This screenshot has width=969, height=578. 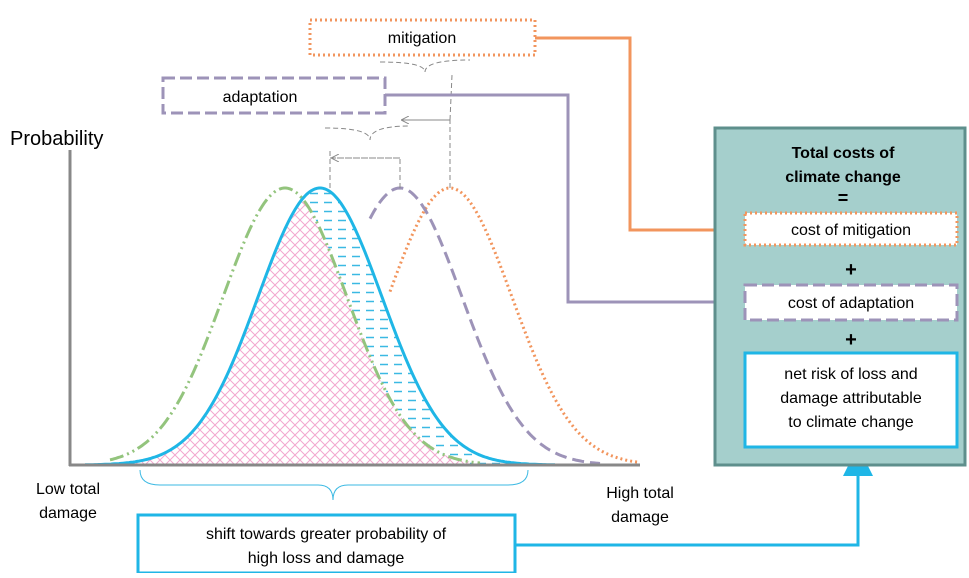 What do you see at coordinates (843, 177) in the screenshot?
I see `panel-title: climate change` at bounding box center [843, 177].